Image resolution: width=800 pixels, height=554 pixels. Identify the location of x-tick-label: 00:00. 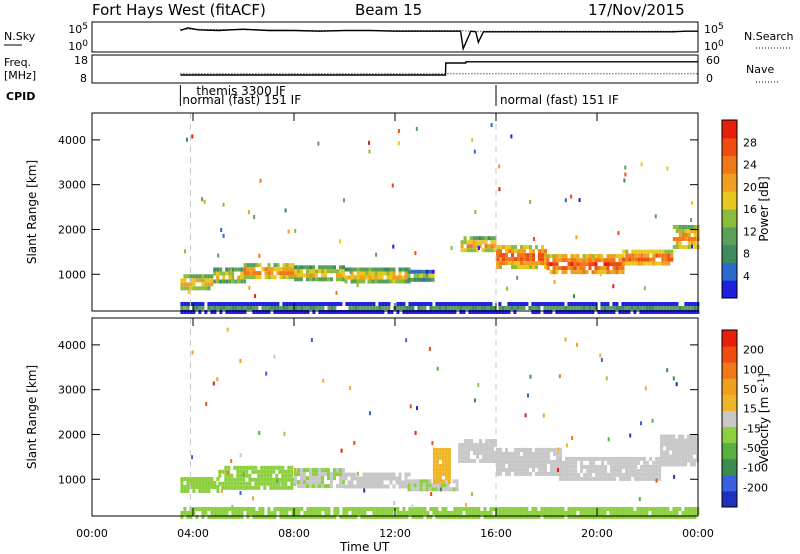
(698, 533).